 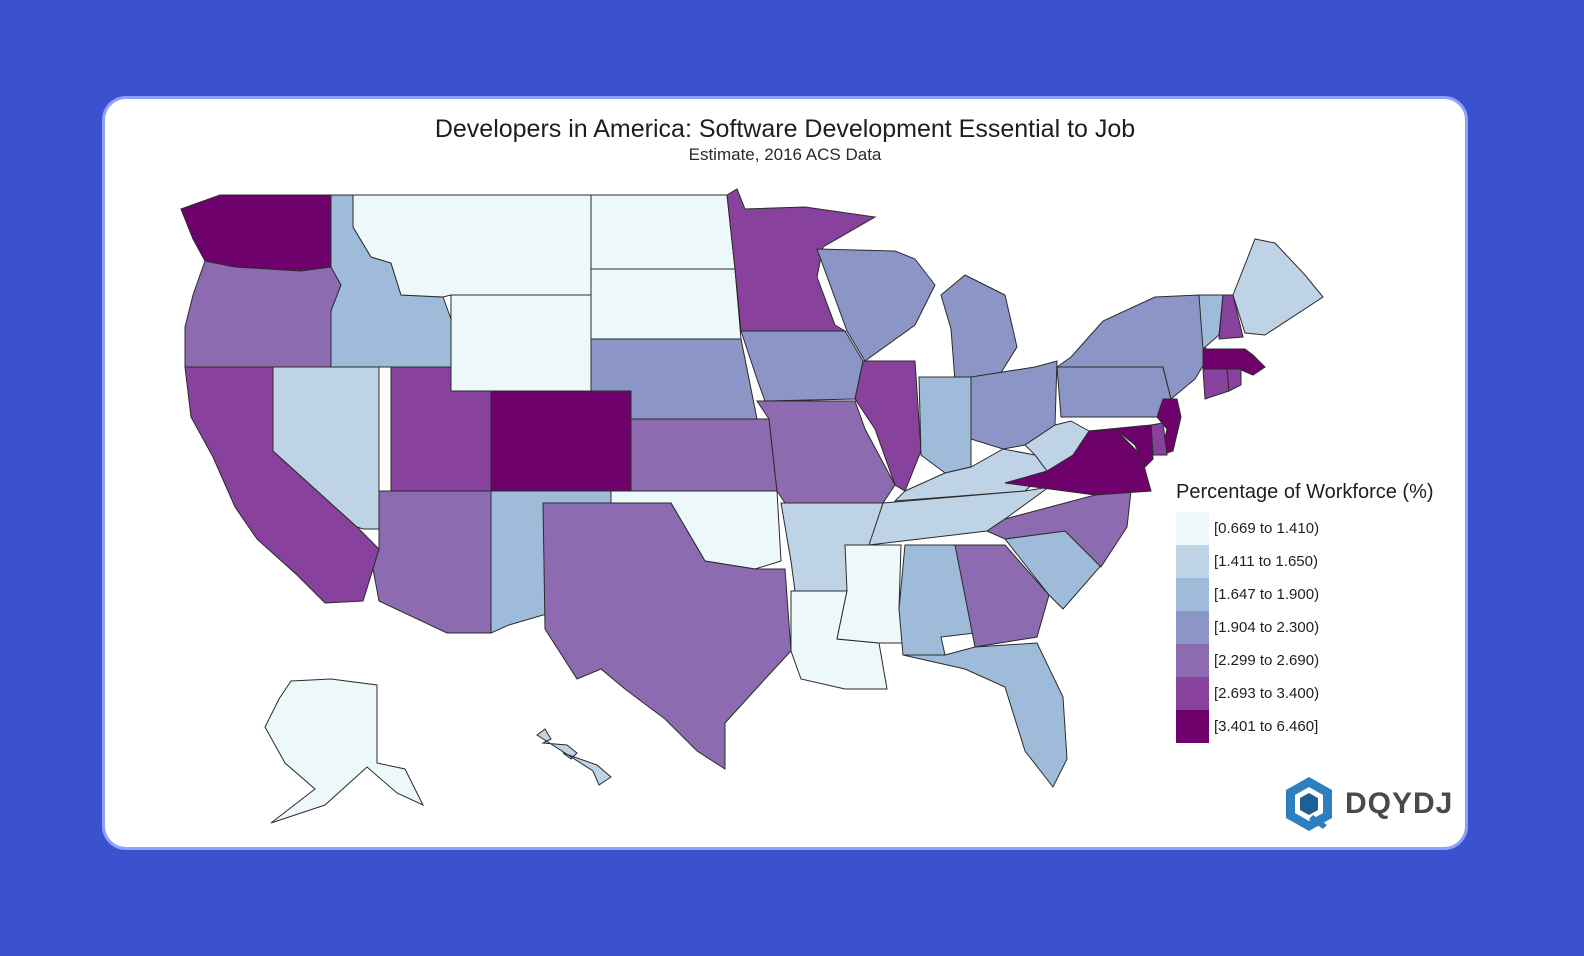 What do you see at coordinates (1211, 322) in the screenshot?
I see `state-vt` at bounding box center [1211, 322].